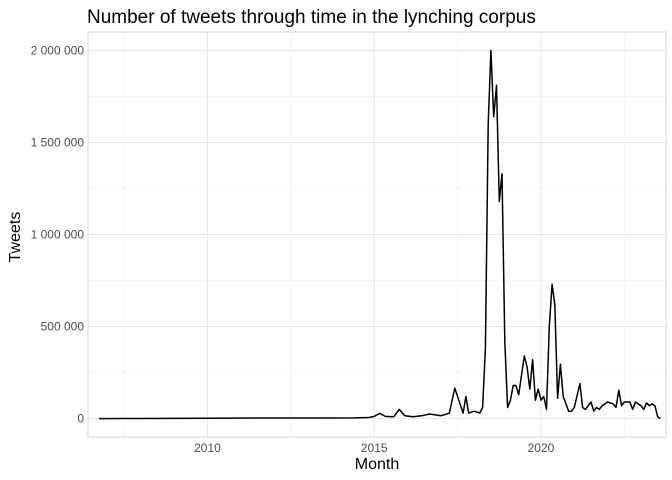  Describe the element at coordinates (207, 448) in the screenshot. I see `x-tick-label: 2010` at that location.